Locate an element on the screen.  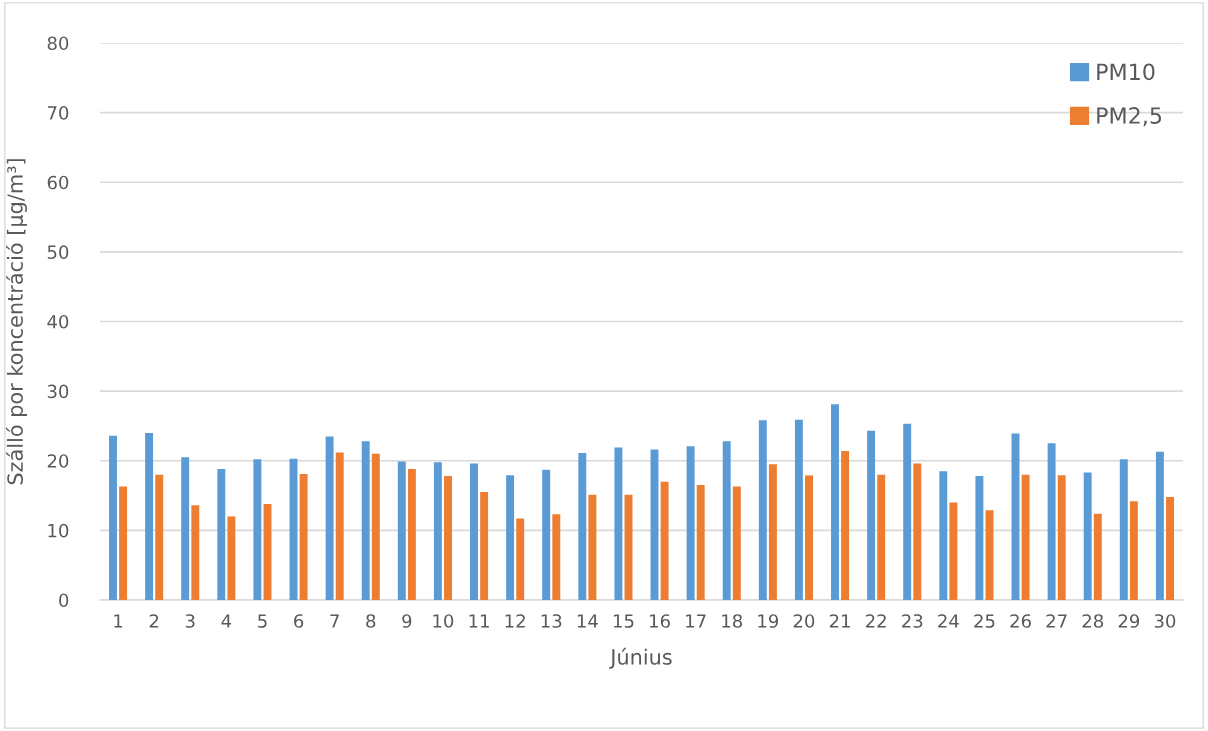
x-tick-label: 28 is located at coordinates (1092, 621).